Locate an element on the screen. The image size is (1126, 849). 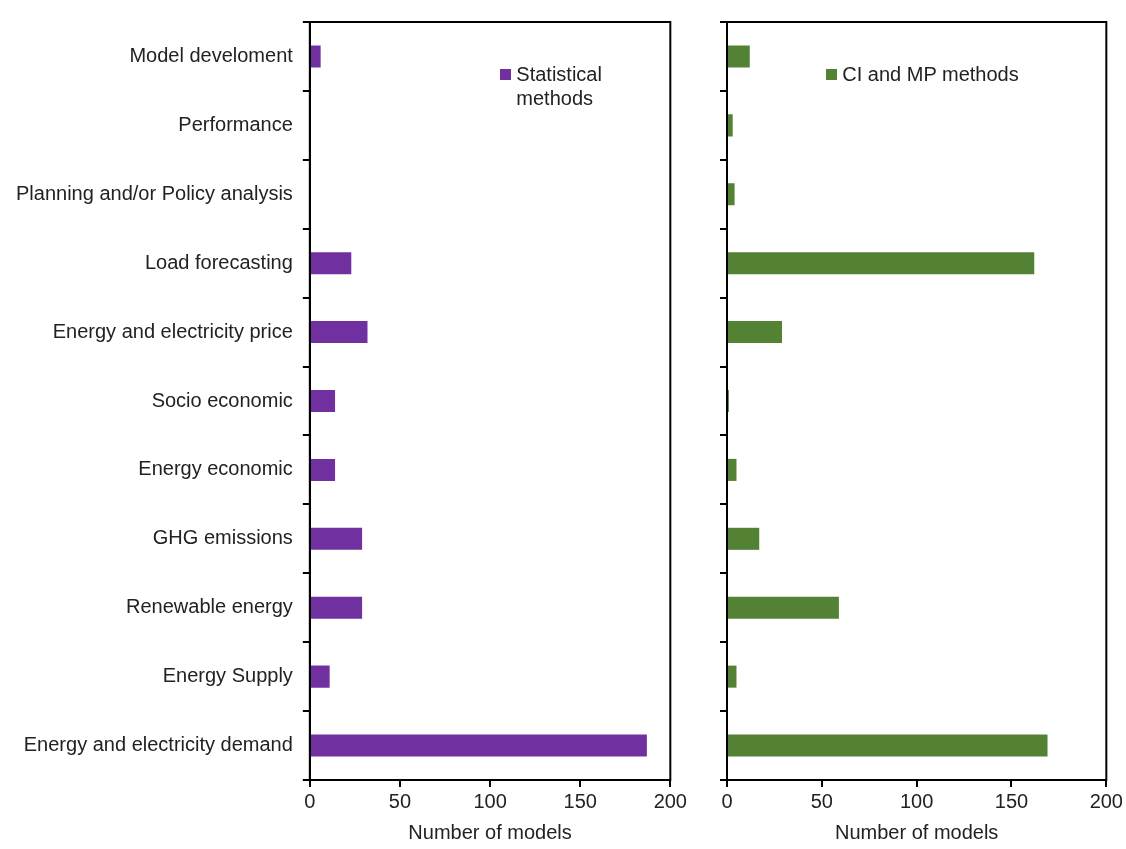
y-tick-label: Socio economic is located at coordinates (222, 399).